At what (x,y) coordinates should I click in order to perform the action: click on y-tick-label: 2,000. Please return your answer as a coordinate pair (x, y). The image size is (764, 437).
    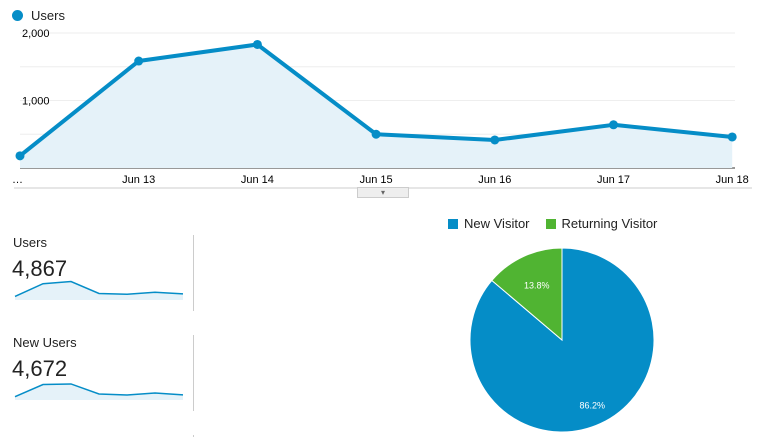
    Looking at the image, I should click on (36, 34).